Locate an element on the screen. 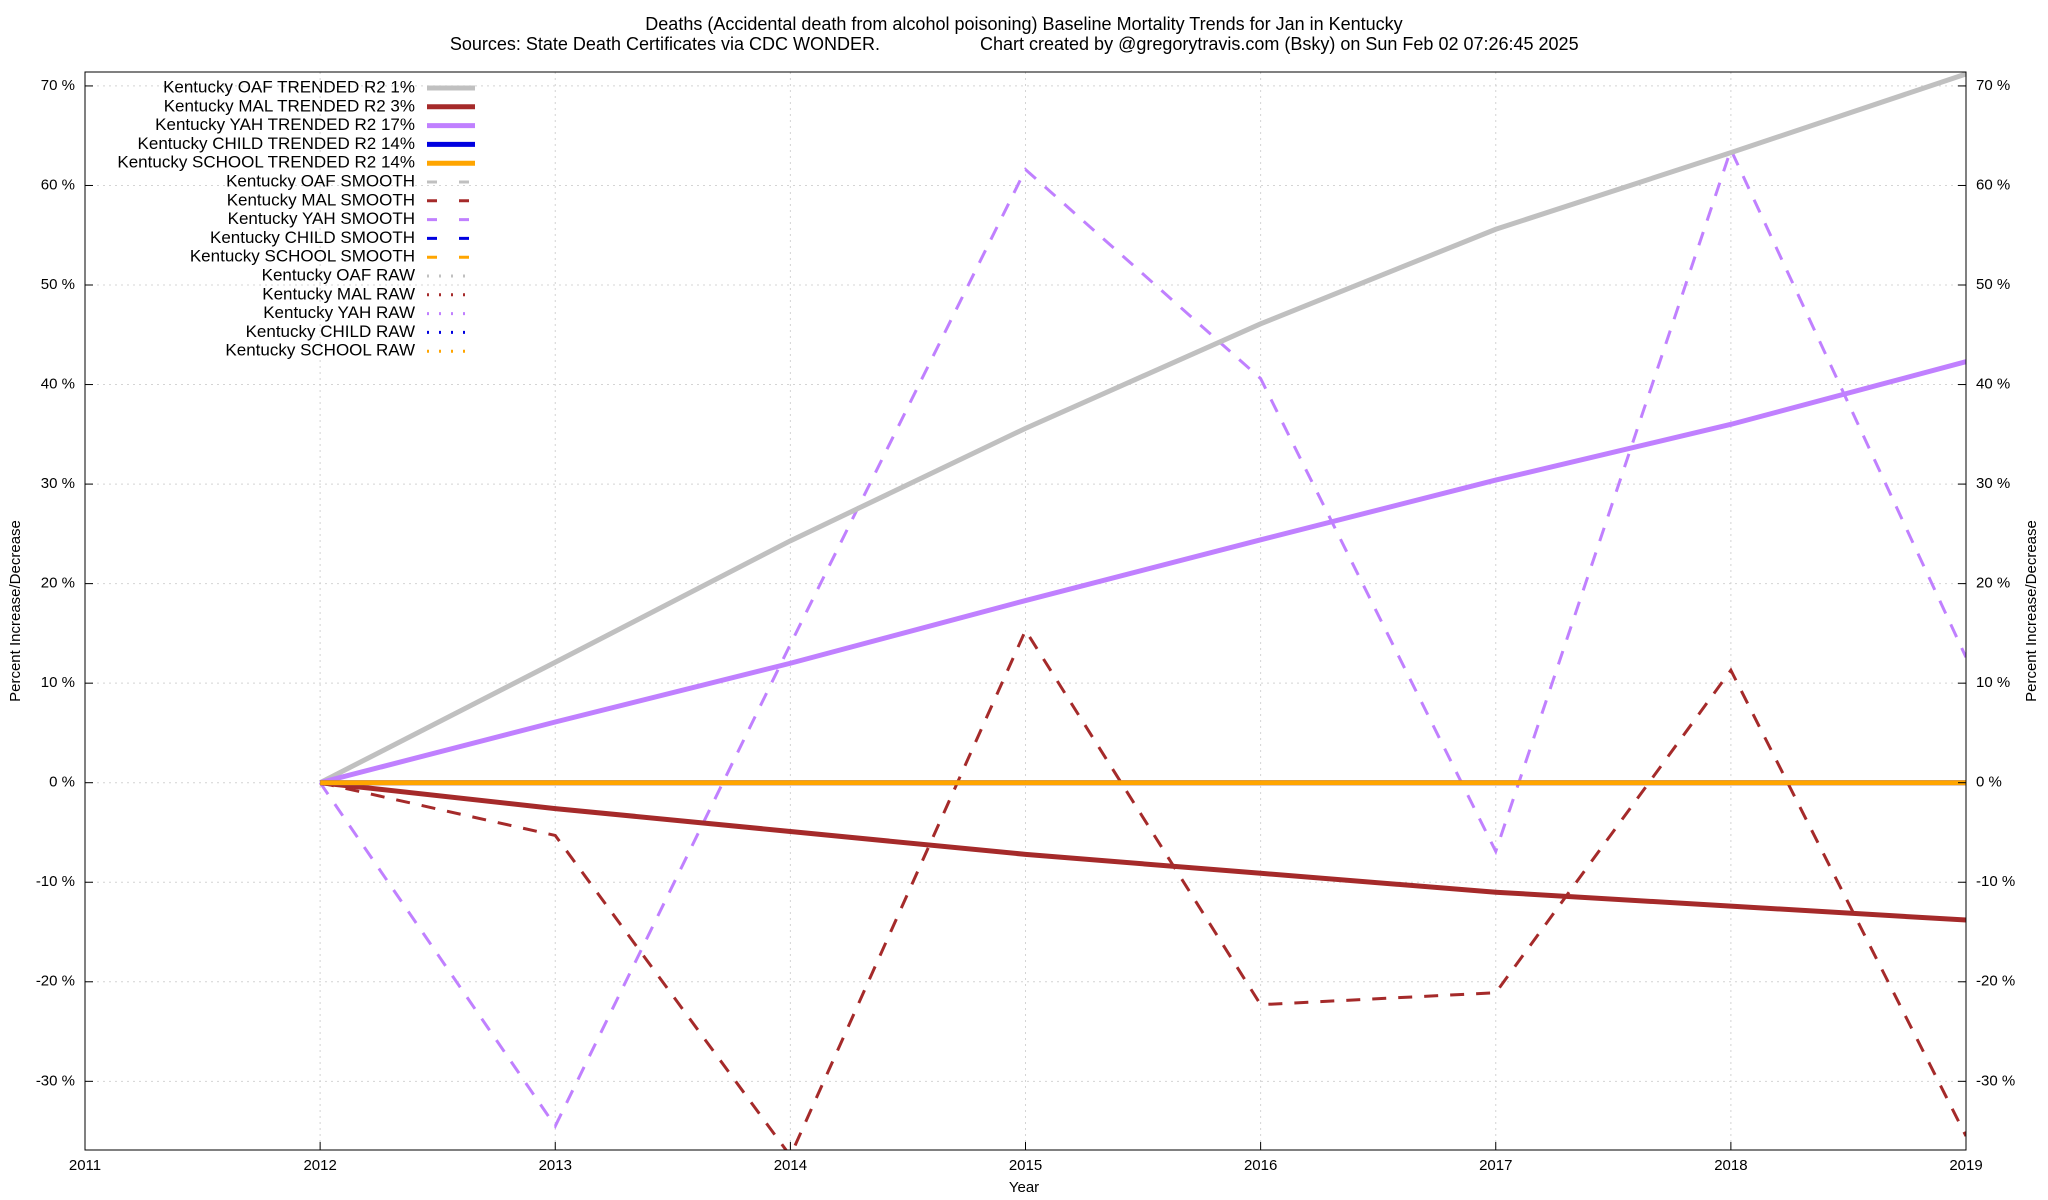  x-tick-label: 2015 is located at coordinates (1025, 1165).